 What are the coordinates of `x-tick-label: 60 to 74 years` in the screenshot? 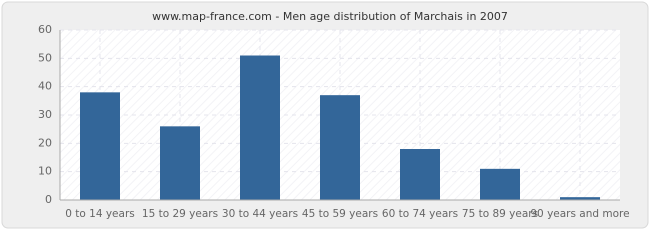 It's located at (420, 214).